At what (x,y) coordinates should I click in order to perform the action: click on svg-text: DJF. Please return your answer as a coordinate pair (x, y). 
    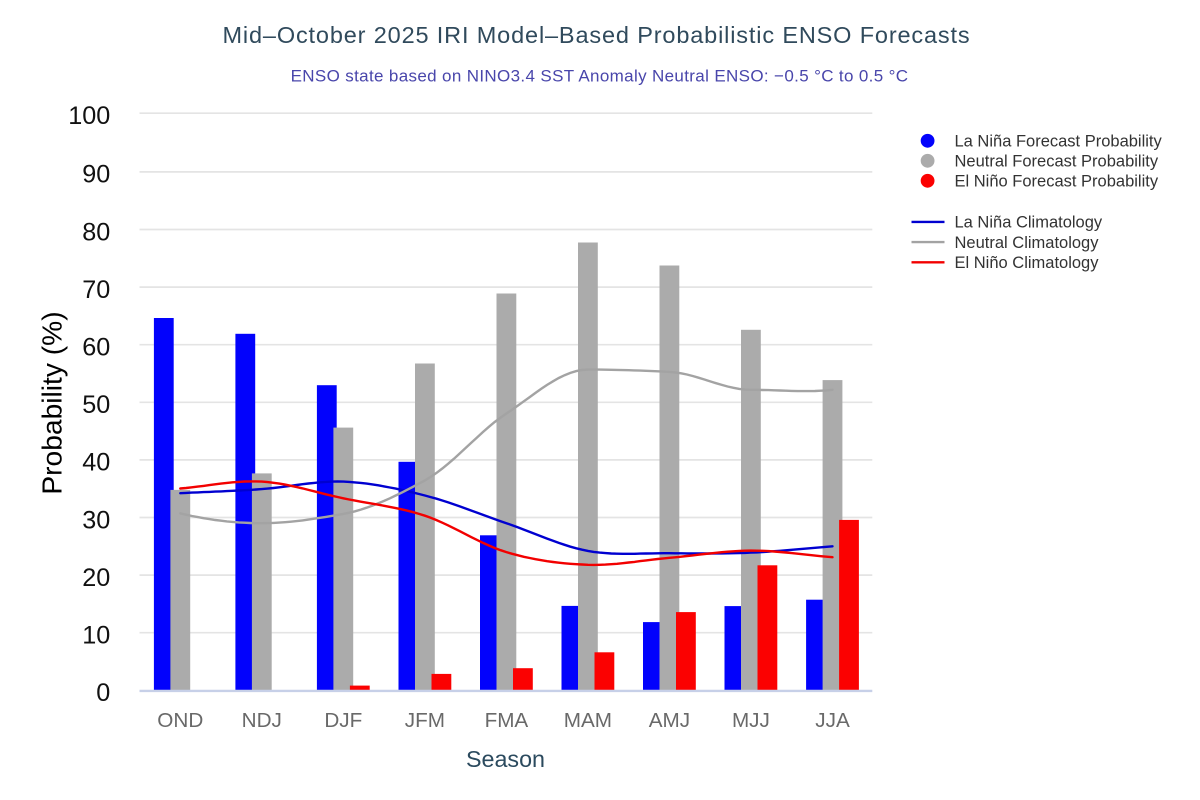
    Looking at the image, I should click on (343, 720).